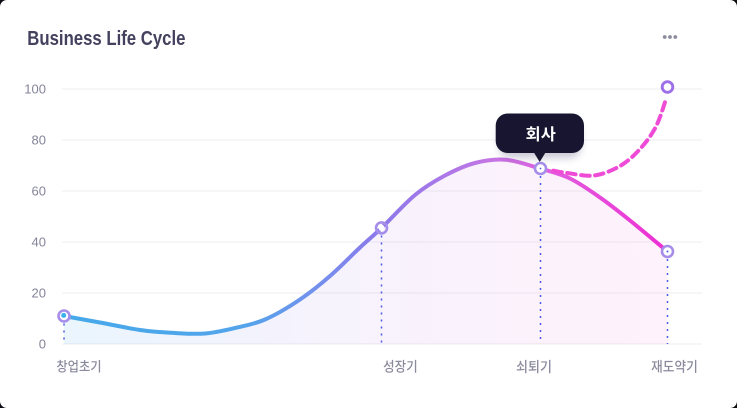  What do you see at coordinates (42, 344) in the screenshot?
I see `svg-text: 0` at bounding box center [42, 344].